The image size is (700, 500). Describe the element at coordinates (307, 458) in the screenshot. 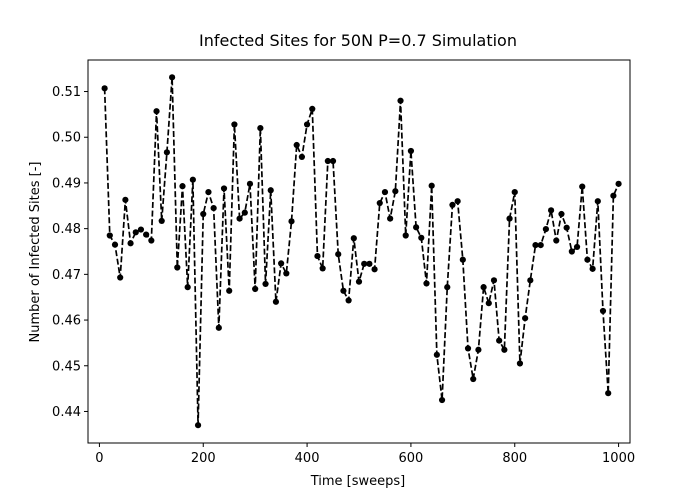

I see `x-tick-label: 400` at that location.